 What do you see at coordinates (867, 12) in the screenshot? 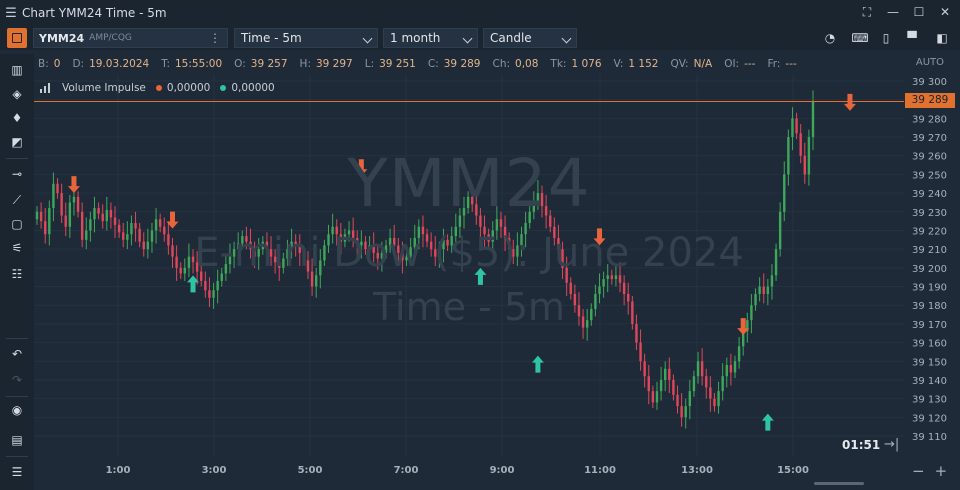
I see `expand-icon: ⛶` at bounding box center [867, 12].